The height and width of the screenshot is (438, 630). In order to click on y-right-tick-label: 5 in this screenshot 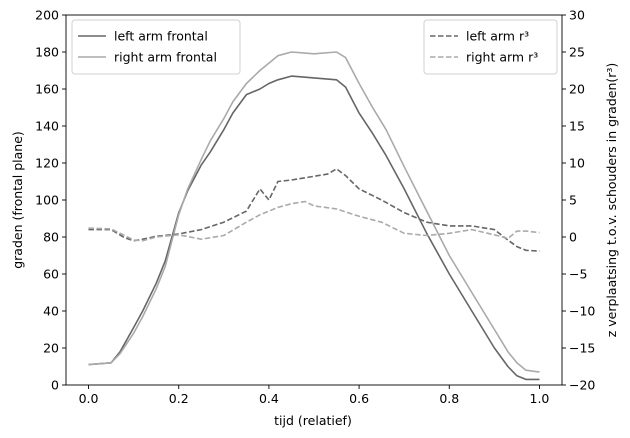, I will do `click(573, 200)`.